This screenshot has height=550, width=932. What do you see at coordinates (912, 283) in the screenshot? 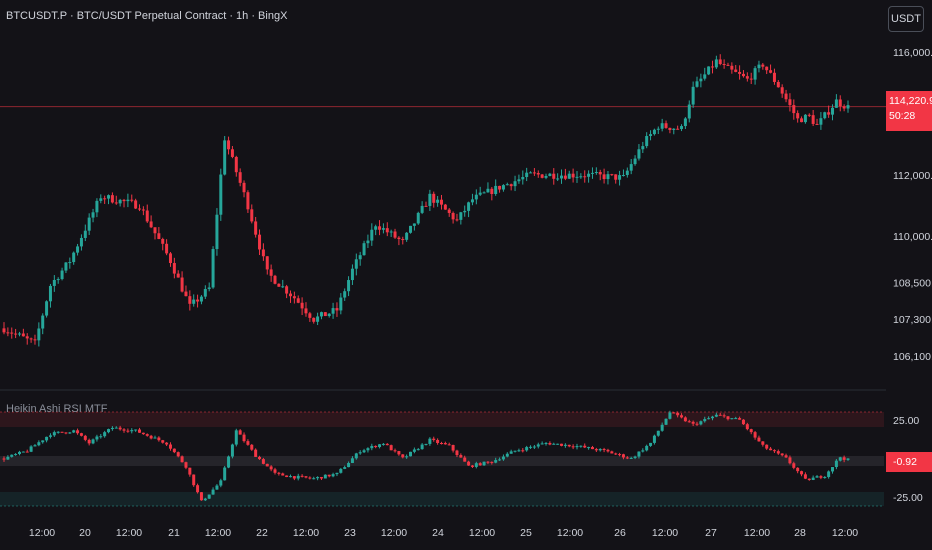
I see `price-axis-label: 108,500.0` at bounding box center [912, 283].